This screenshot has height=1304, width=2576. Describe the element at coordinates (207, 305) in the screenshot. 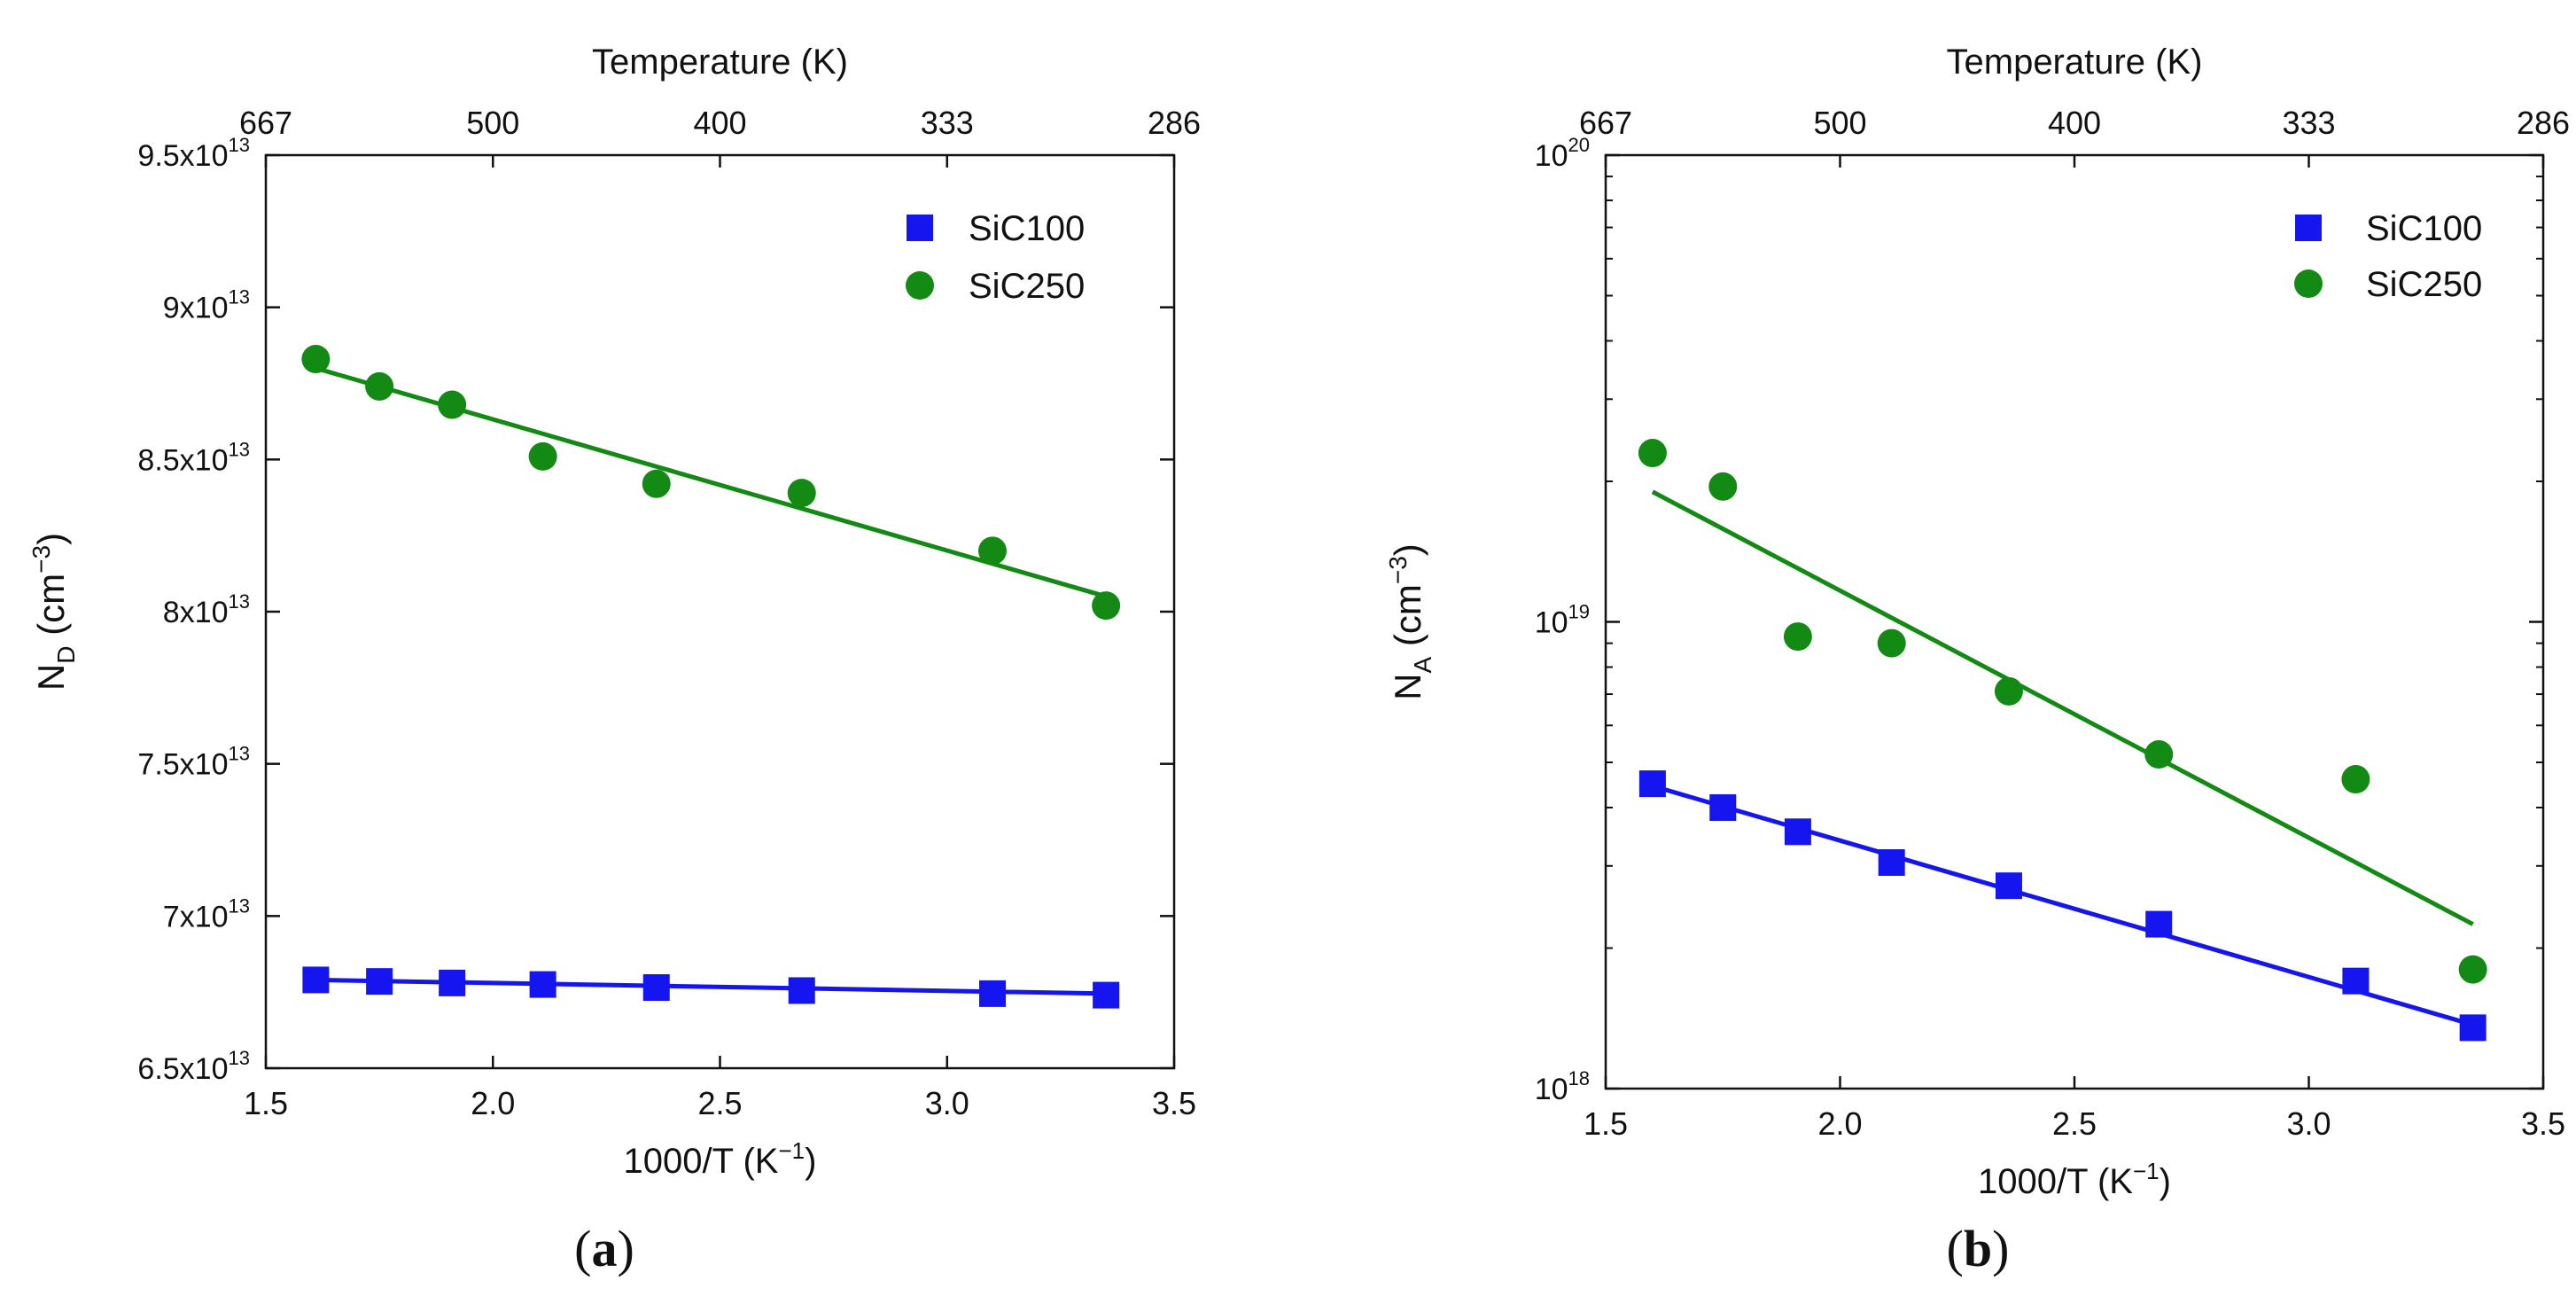

I see `y-tick-label: 9x10¹³` at that location.